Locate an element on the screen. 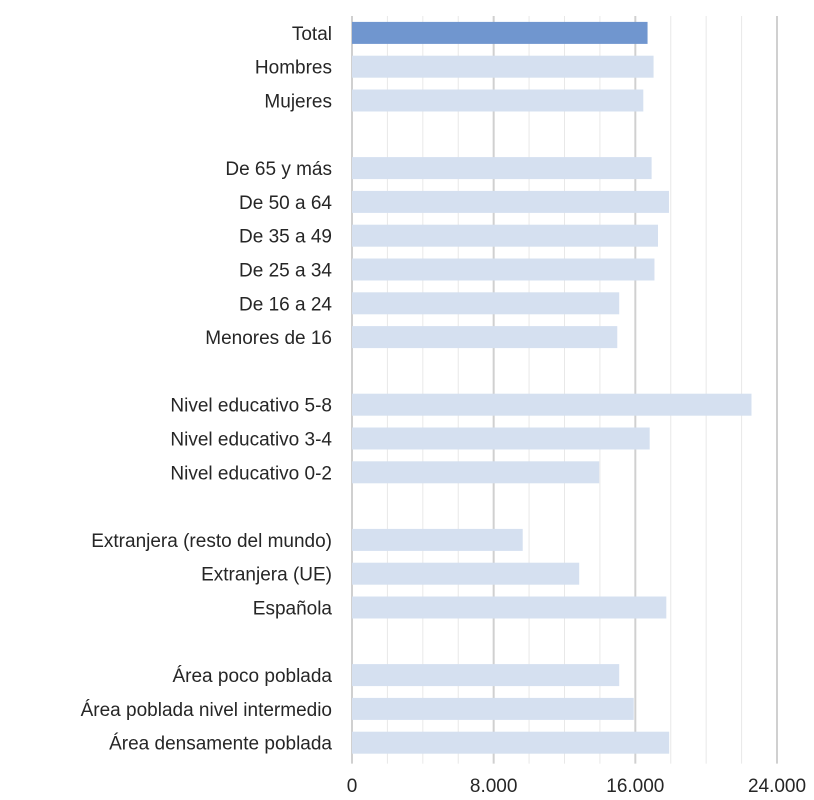 This screenshot has height=800, width=814. x-axis-tick-labels: 0 8.000 16.000 24.000 is located at coordinates (576, 786).